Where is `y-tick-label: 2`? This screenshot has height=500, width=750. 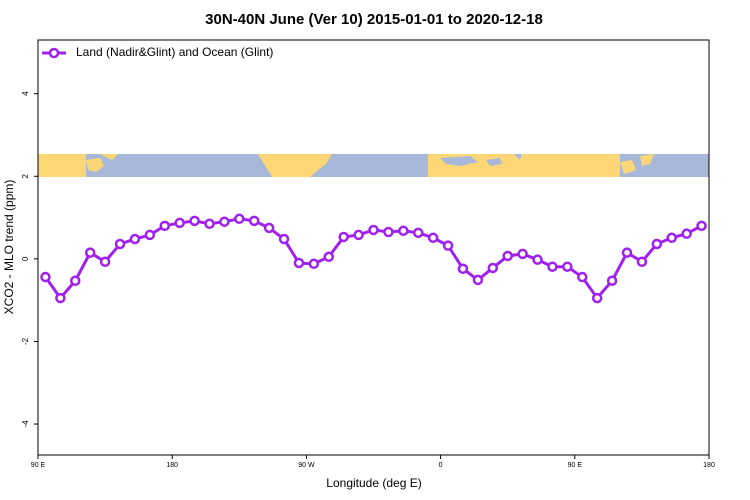
y-tick-label: 2 is located at coordinates (25, 175).